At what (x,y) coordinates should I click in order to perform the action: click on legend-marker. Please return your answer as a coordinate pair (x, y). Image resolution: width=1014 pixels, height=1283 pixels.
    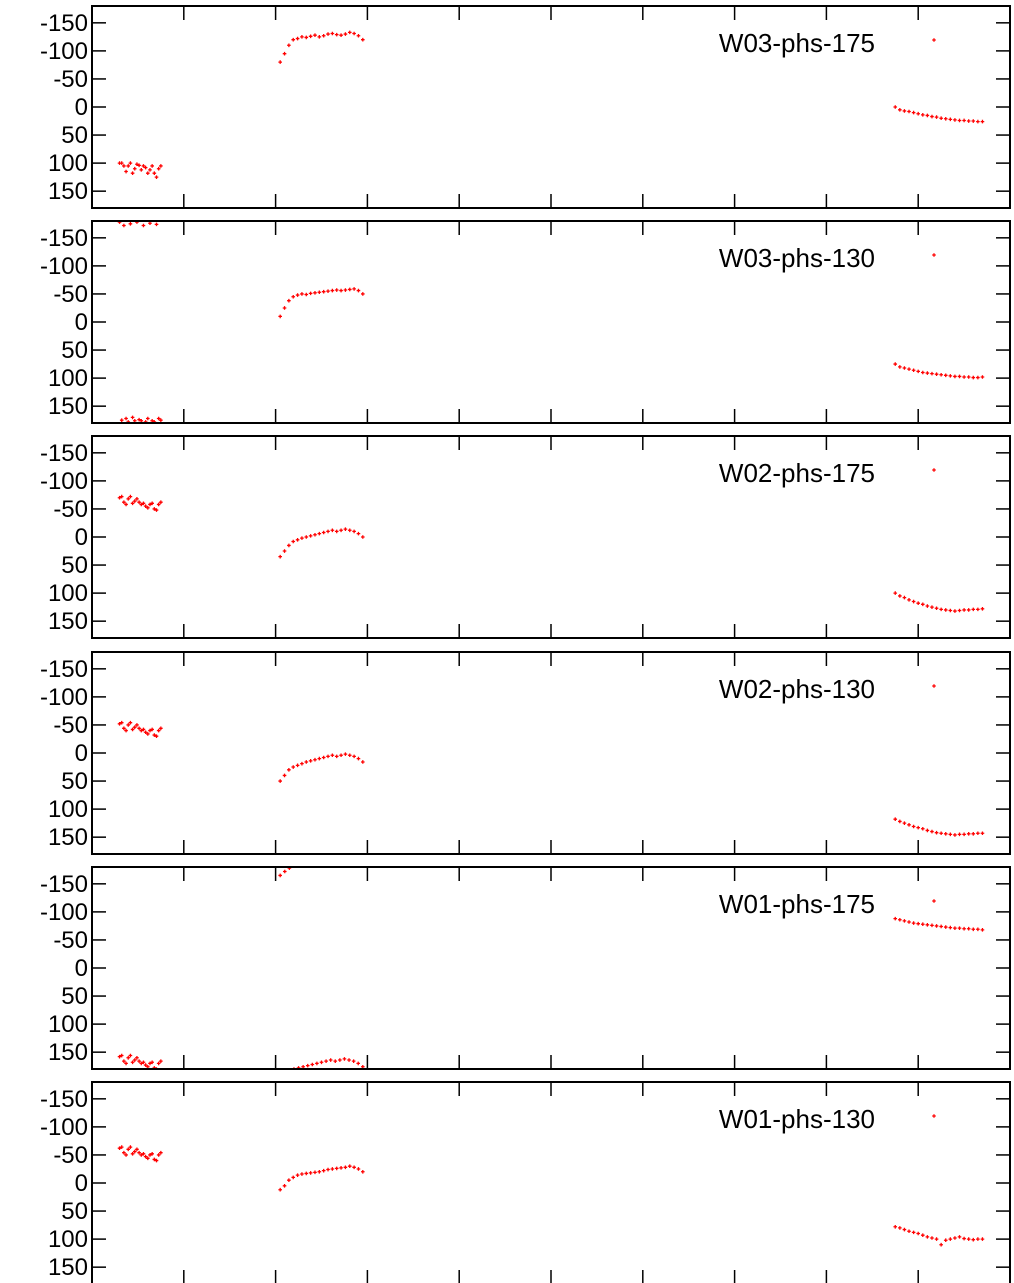
    Looking at the image, I should click on (934, 901).